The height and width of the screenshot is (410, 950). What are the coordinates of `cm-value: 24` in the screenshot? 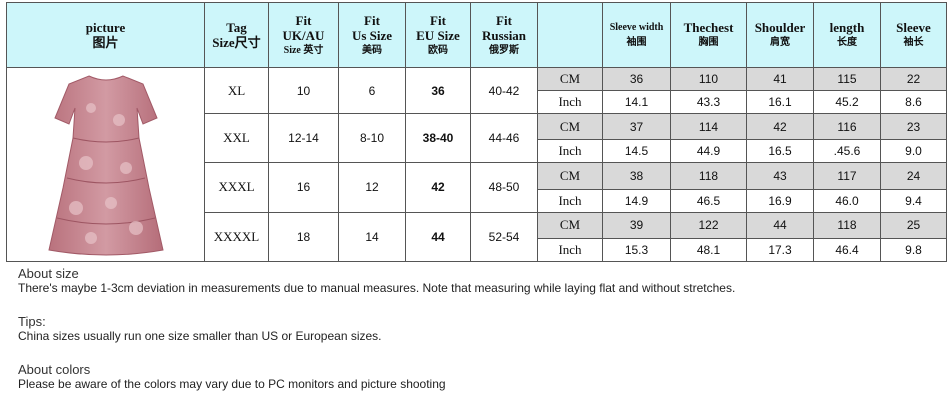 It's located at (913, 176).